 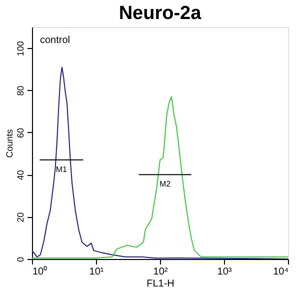 I want to click on series-label: M2, so click(x=165, y=184).